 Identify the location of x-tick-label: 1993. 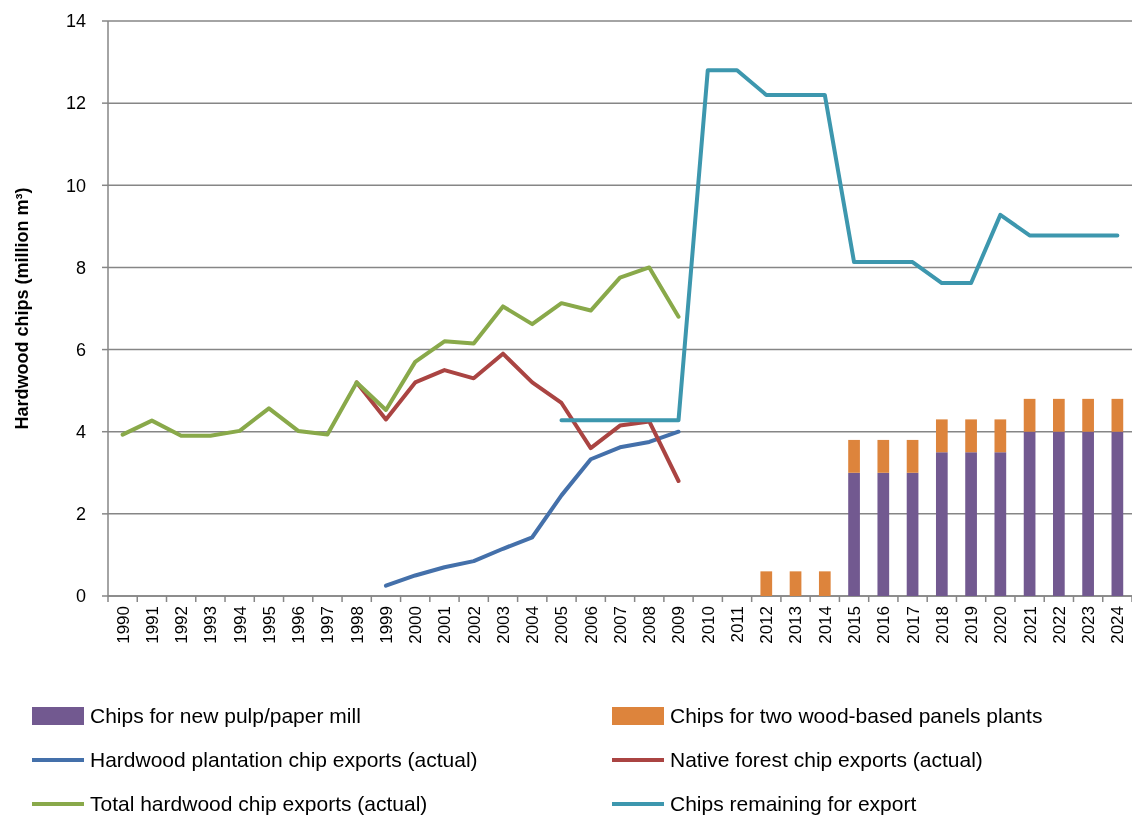
(211, 625).